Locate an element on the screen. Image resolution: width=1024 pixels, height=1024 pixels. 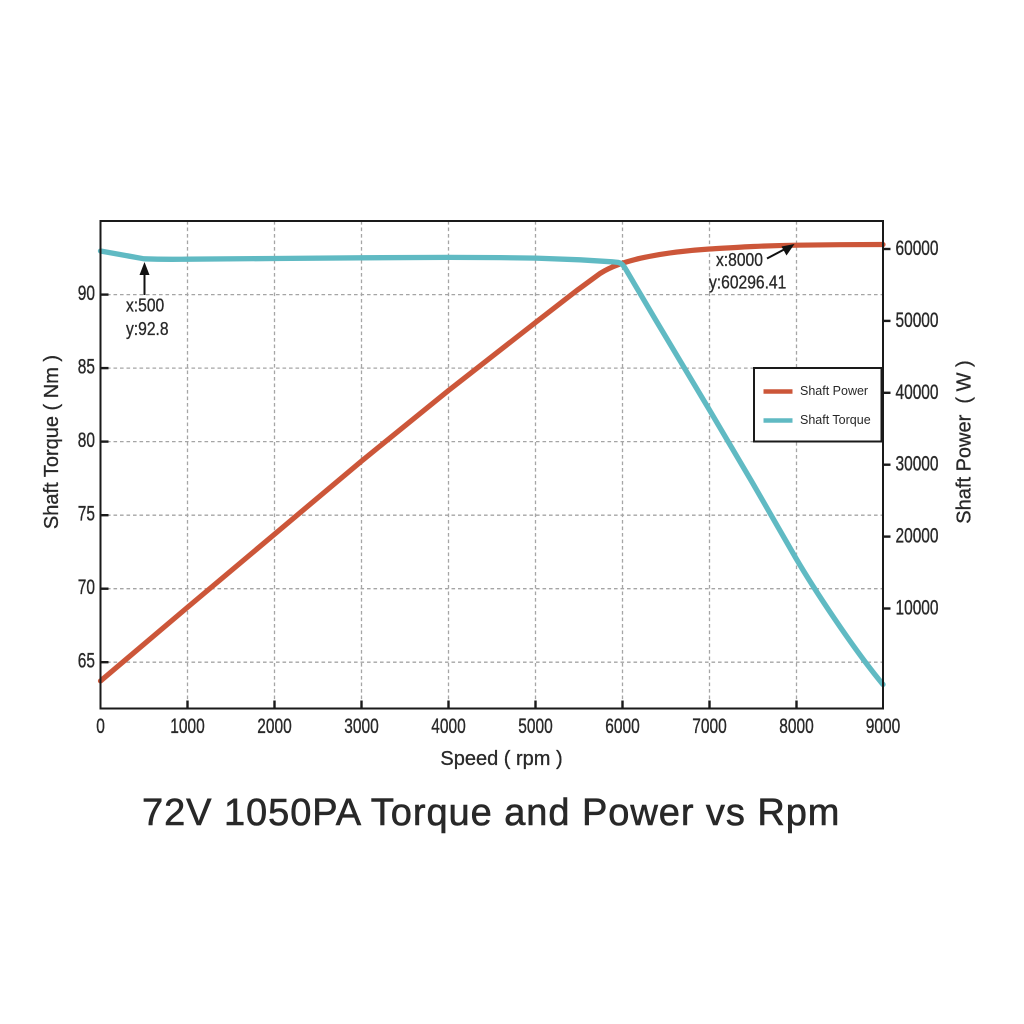
svg-text: 3000 is located at coordinates (361, 725).